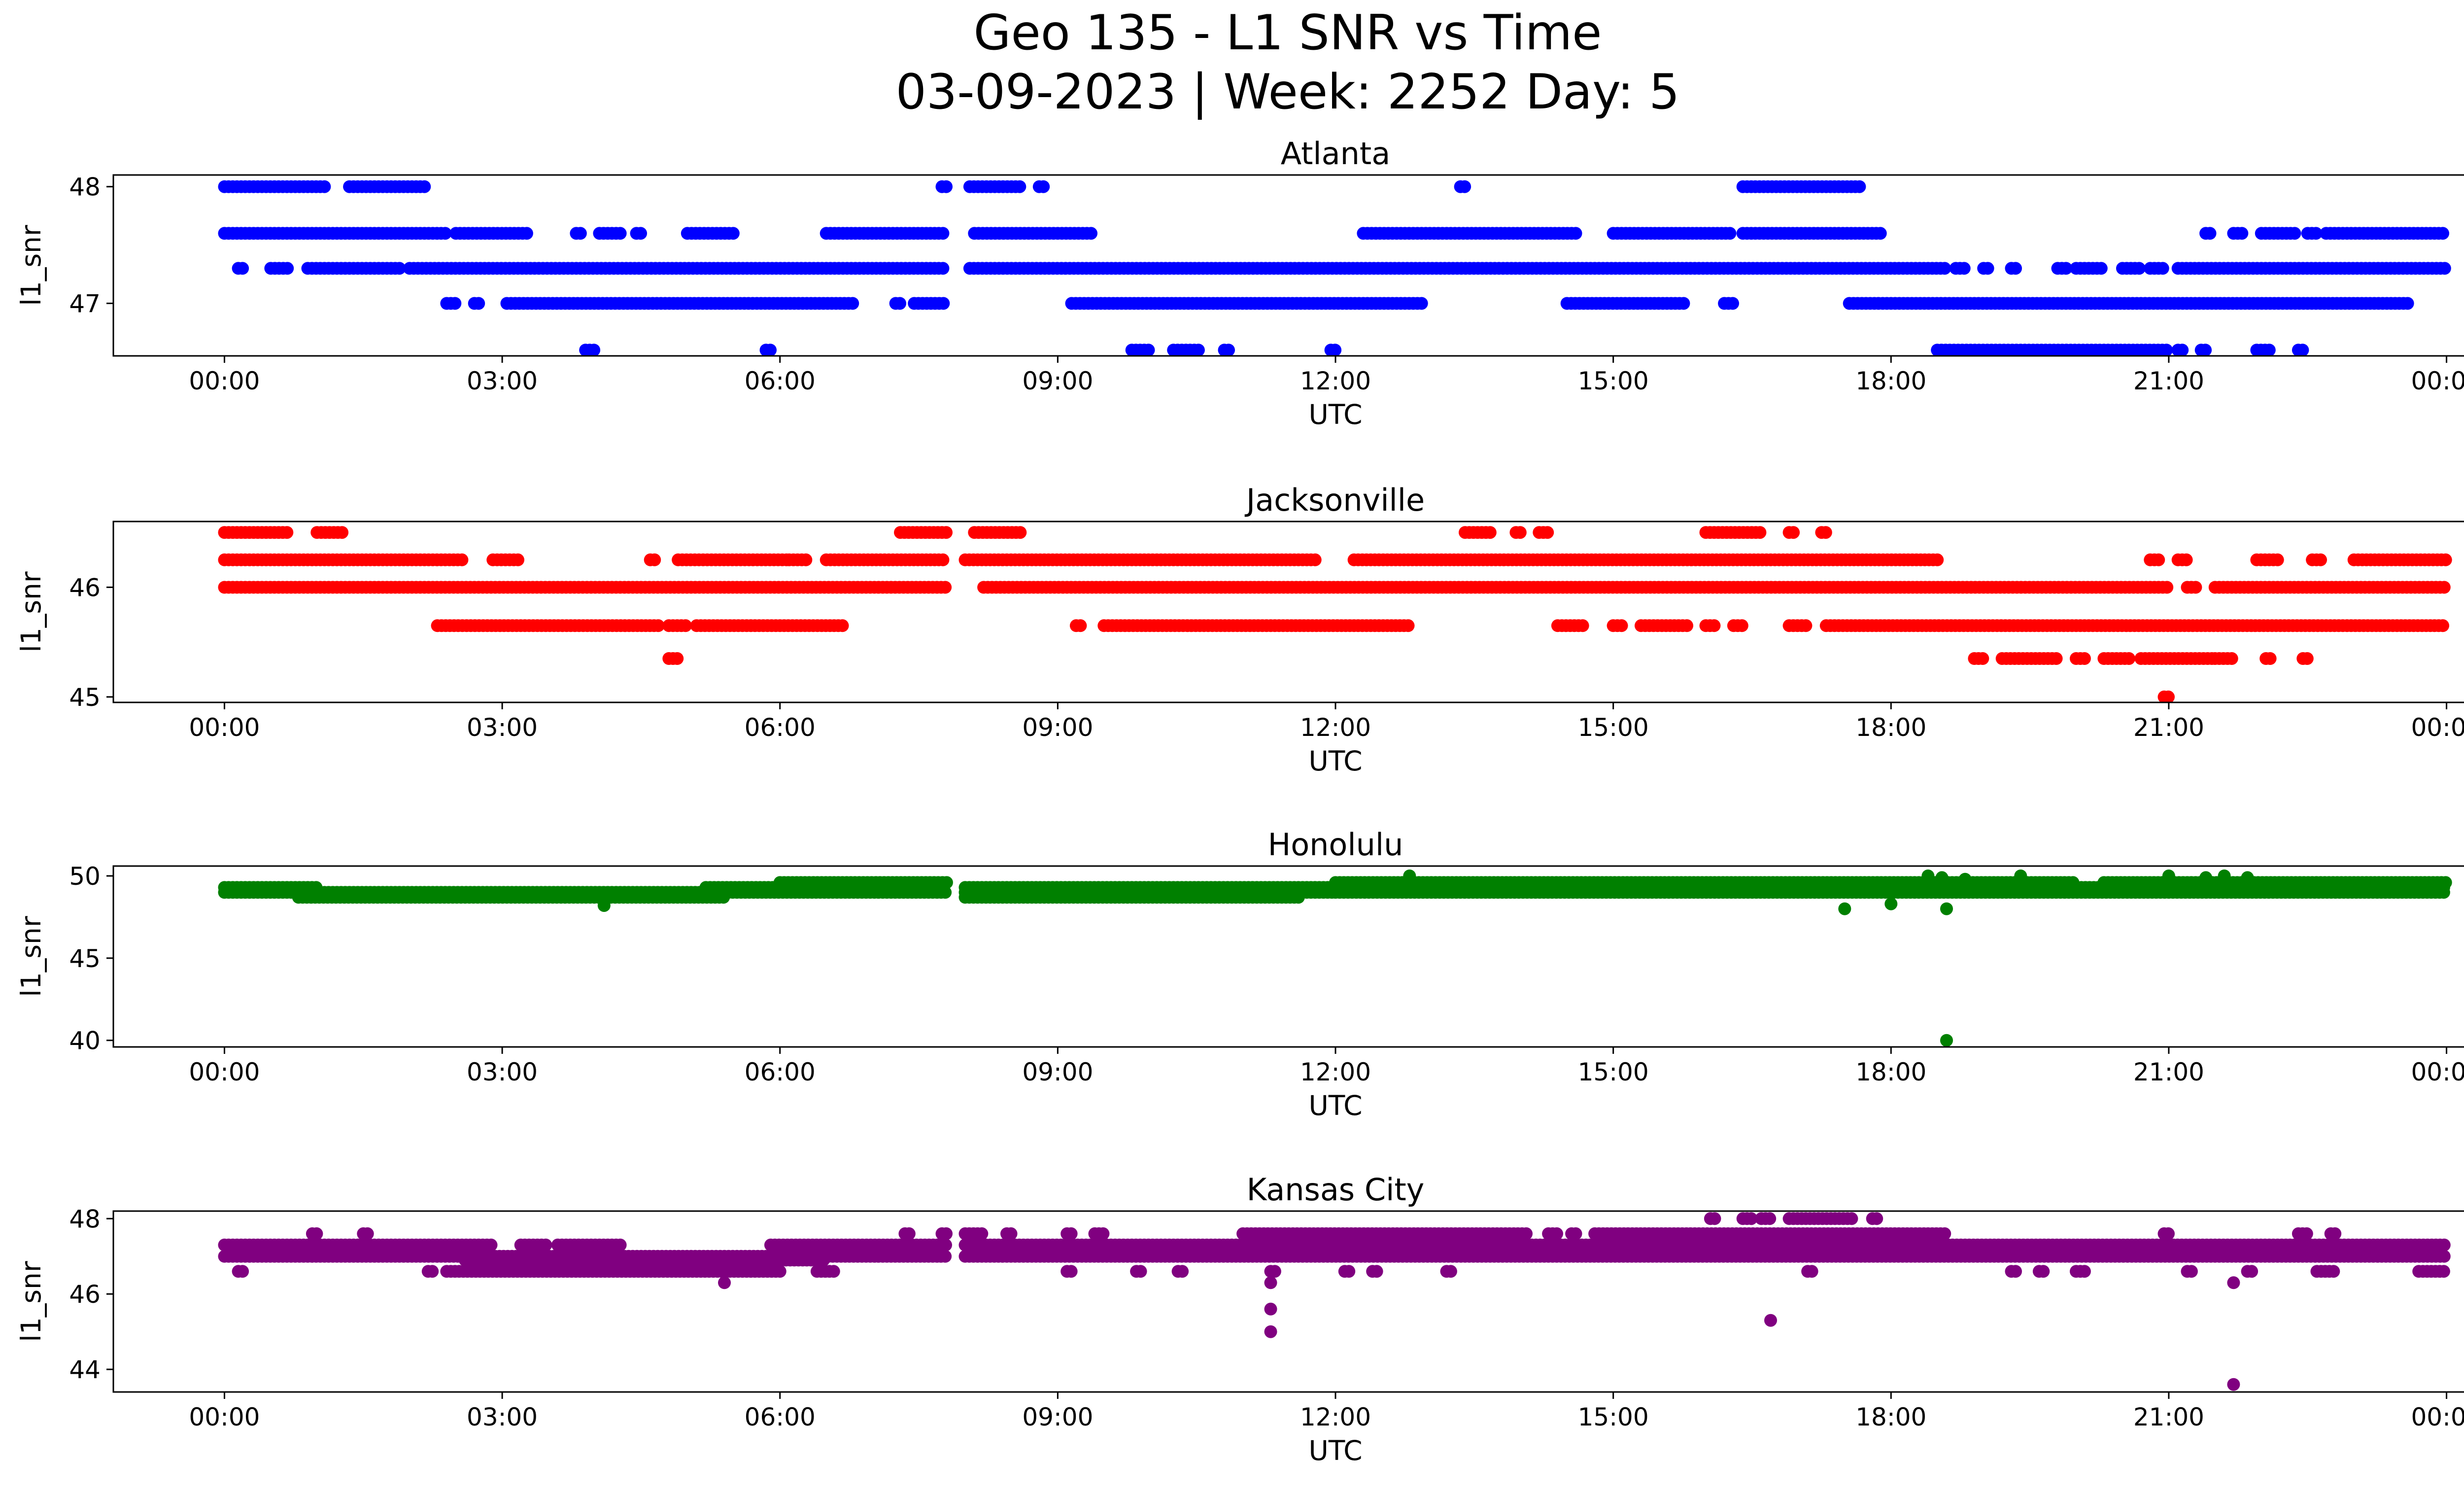  What do you see at coordinates (85, 876) in the screenshot?
I see `y-tick-label: 50` at bounding box center [85, 876].